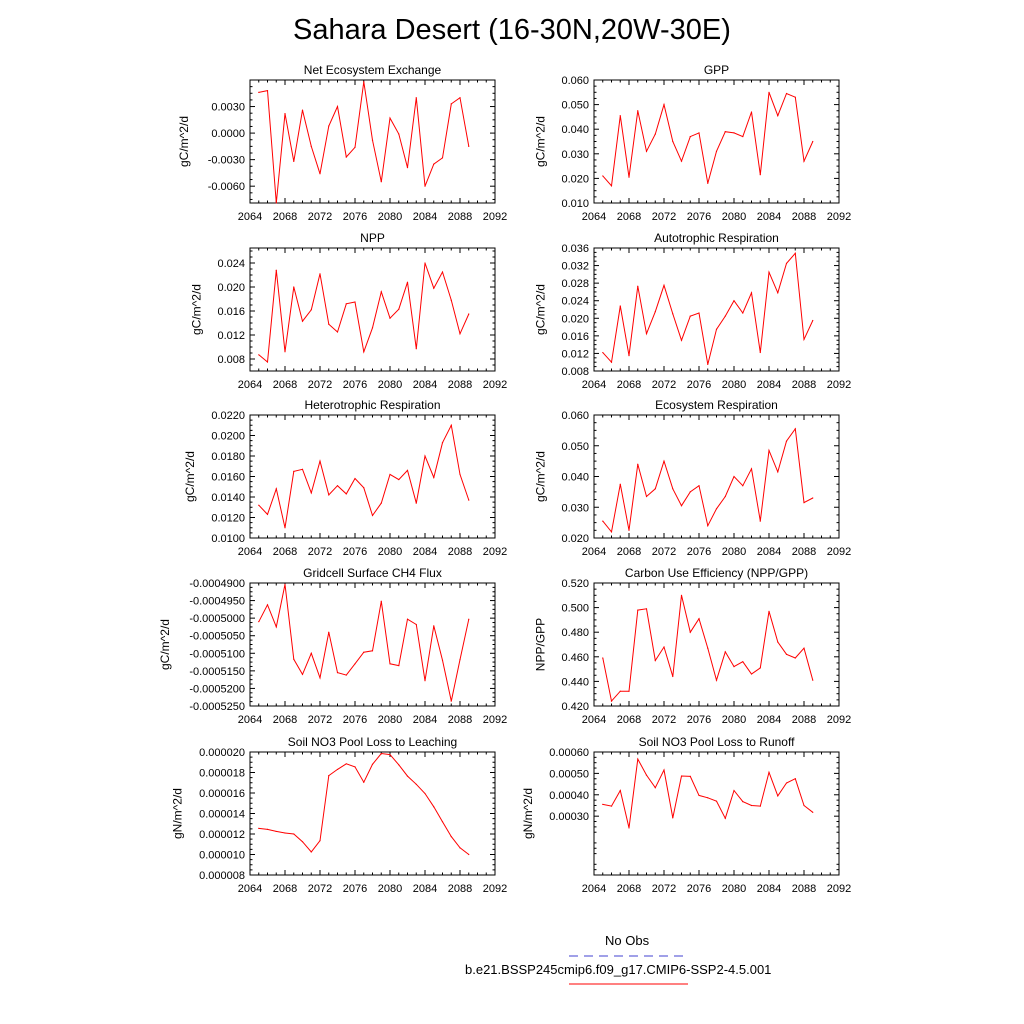 The width and height of the screenshot is (1024, 1024). What do you see at coordinates (512, 30) in the screenshot?
I see `figure-title: Sahara Desert (16-30N,20W-30E)` at bounding box center [512, 30].